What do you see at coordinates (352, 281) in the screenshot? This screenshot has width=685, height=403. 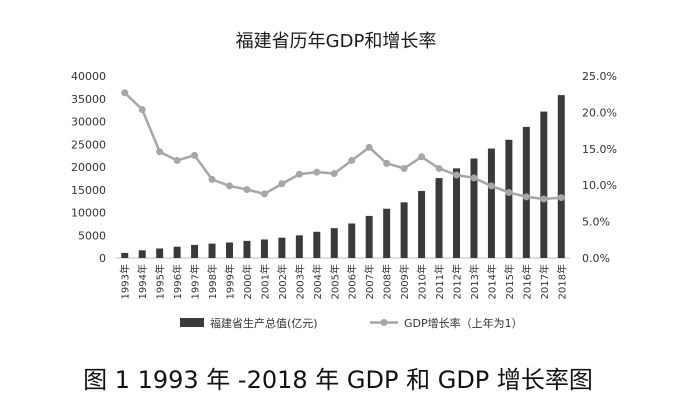 I see `x-tick-label: 2006年` at bounding box center [352, 281].